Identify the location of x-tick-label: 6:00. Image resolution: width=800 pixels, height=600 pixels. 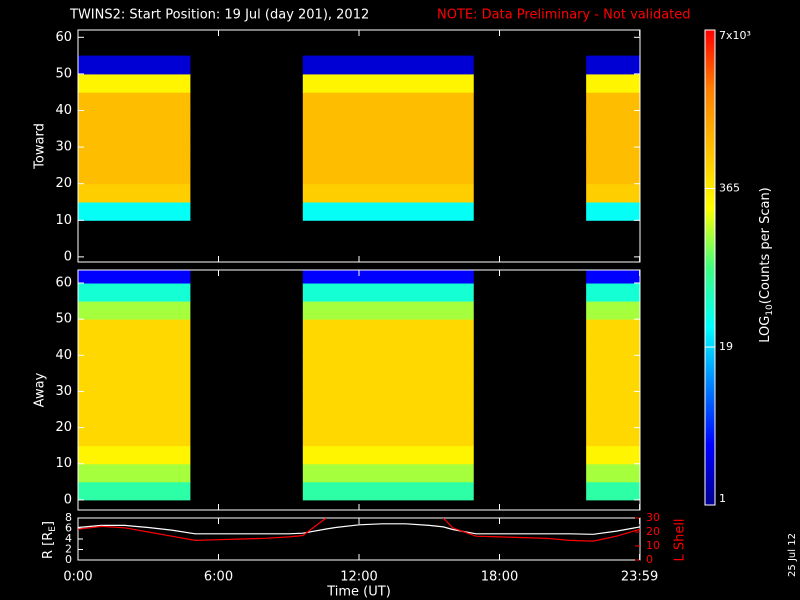
(218, 577).